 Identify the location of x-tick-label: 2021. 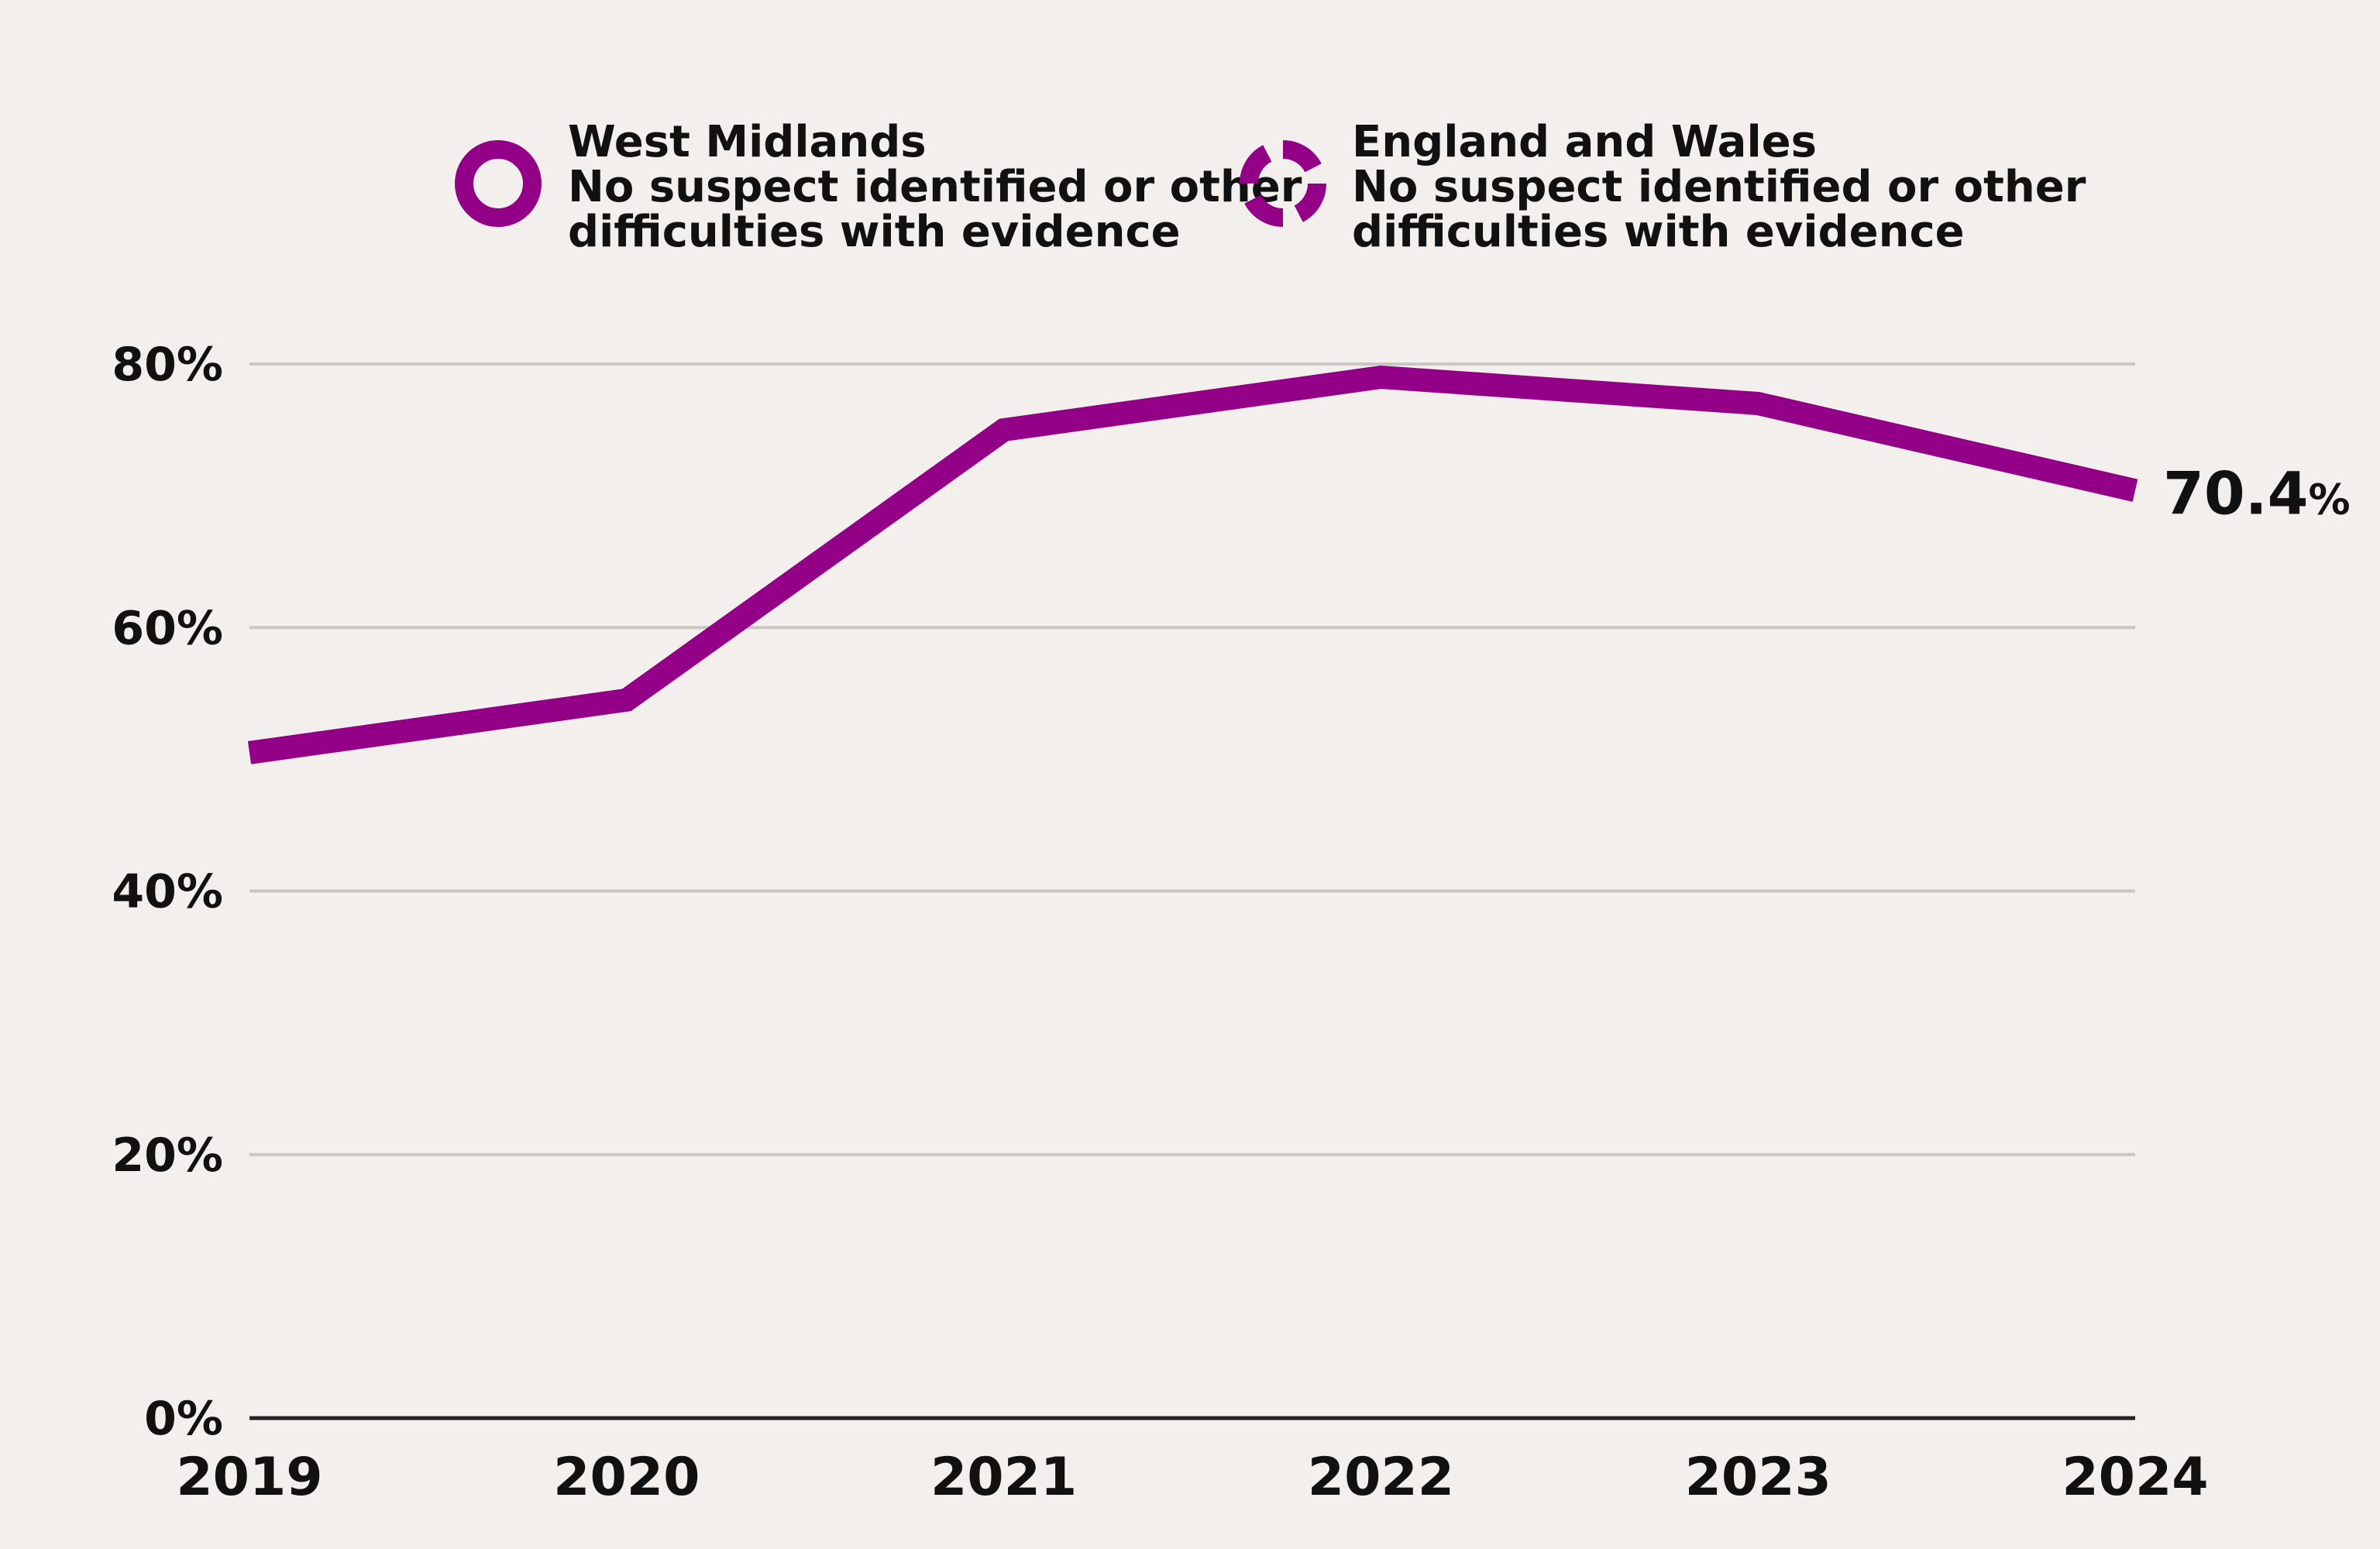
(1004, 1477).